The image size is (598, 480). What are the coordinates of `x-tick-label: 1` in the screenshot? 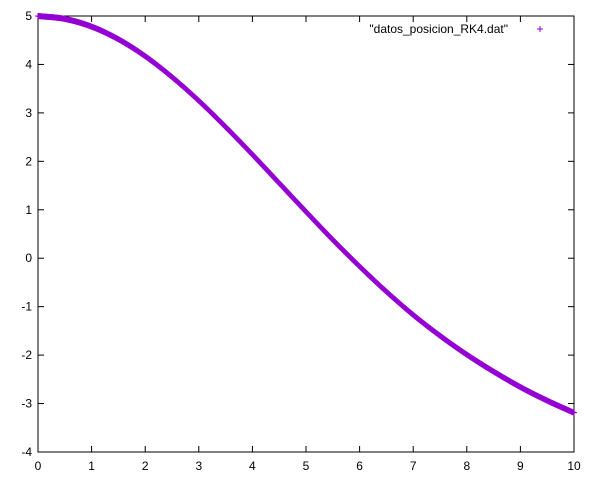 It's located at (91, 466).